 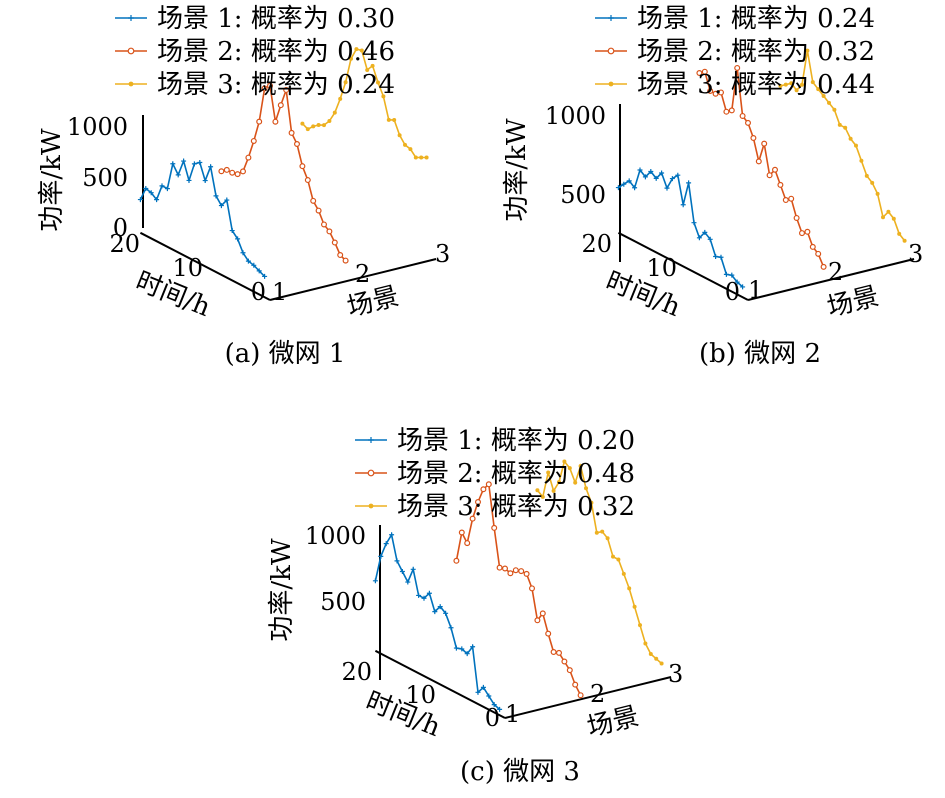 I want to click on axes, so click(x=288, y=208).